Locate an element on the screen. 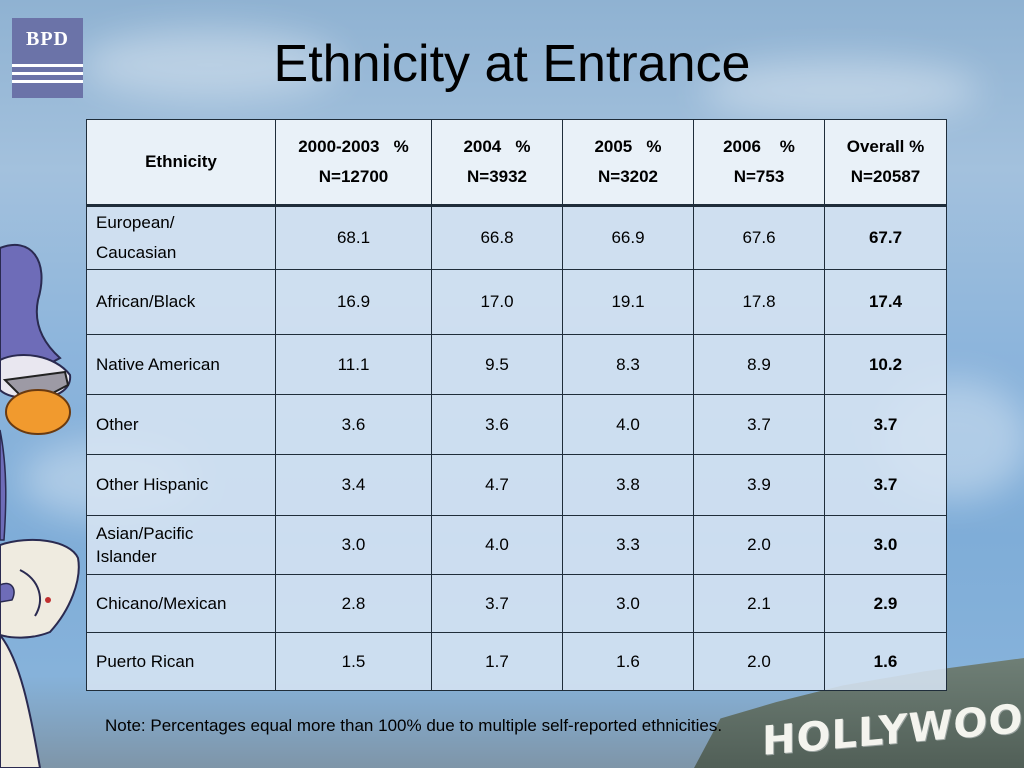  column-header: 2006 % N=753 is located at coordinates (759, 163).